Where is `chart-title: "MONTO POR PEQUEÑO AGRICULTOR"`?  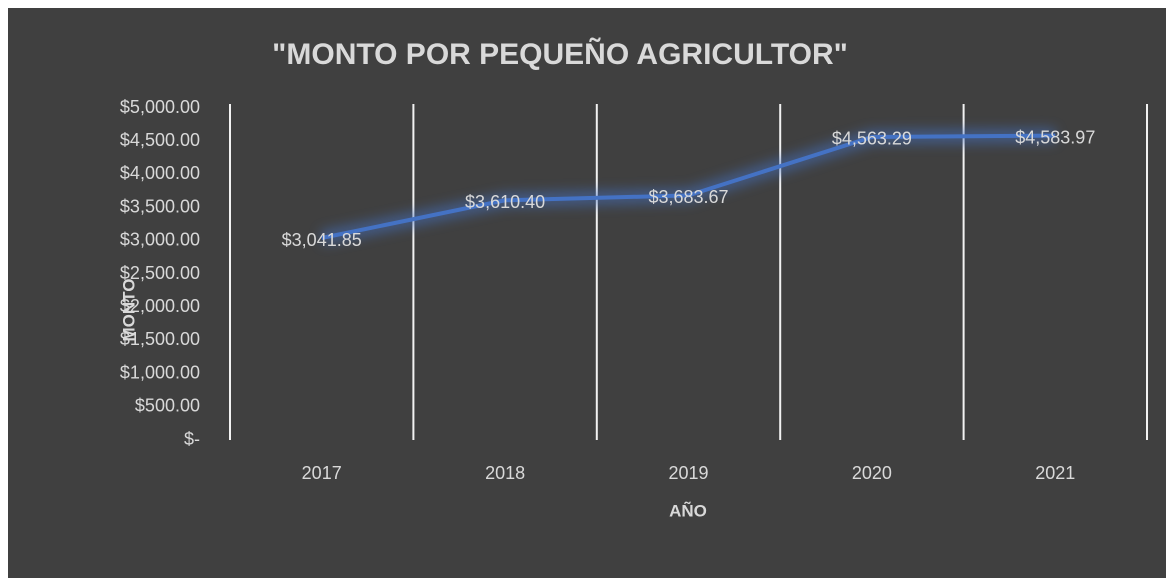
chart-title: "MONTO POR PEQUEÑO AGRICULTOR" is located at coordinates (560, 54).